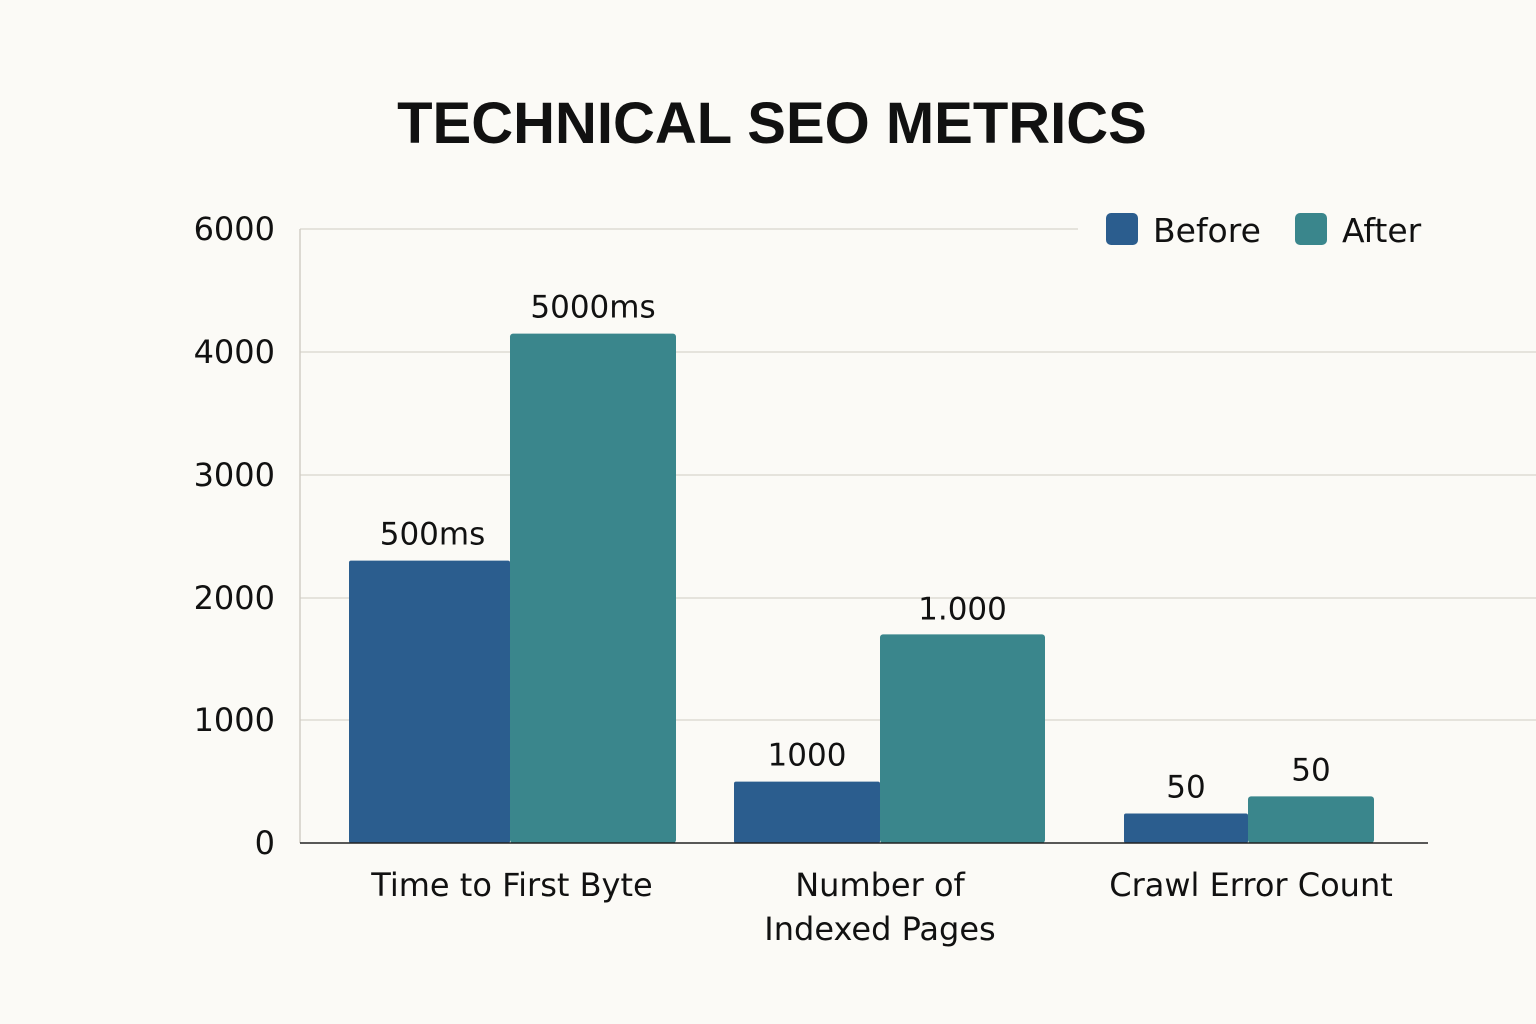  What do you see at coordinates (592, 308) in the screenshot?
I see `value-label: 5000ms` at bounding box center [592, 308].